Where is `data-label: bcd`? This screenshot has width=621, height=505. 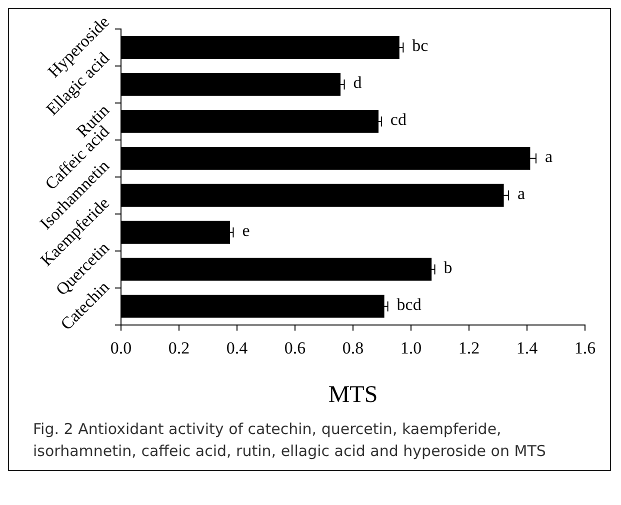
data-label: bcd is located at coordinates (409, 304).